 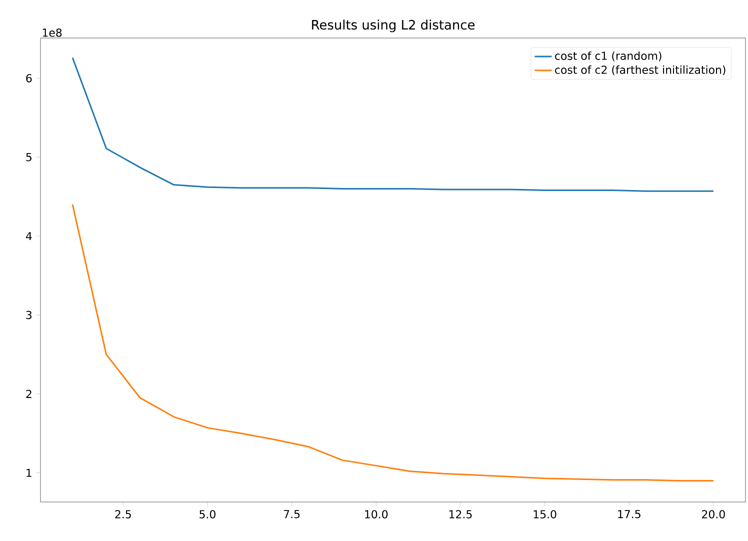 What do you see at coordinates (208, 514) in the screenshot?
I see `x-tick-label: 5.0` at bounding box center [208, 514].